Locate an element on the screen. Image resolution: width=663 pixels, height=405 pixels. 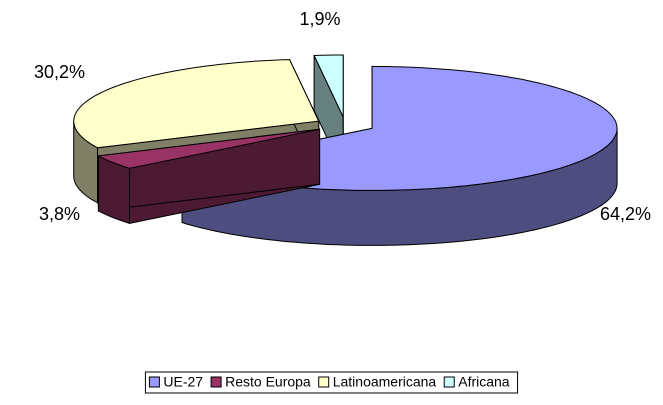
legend-label: Resto Europa is located at coordinates (268, 382).